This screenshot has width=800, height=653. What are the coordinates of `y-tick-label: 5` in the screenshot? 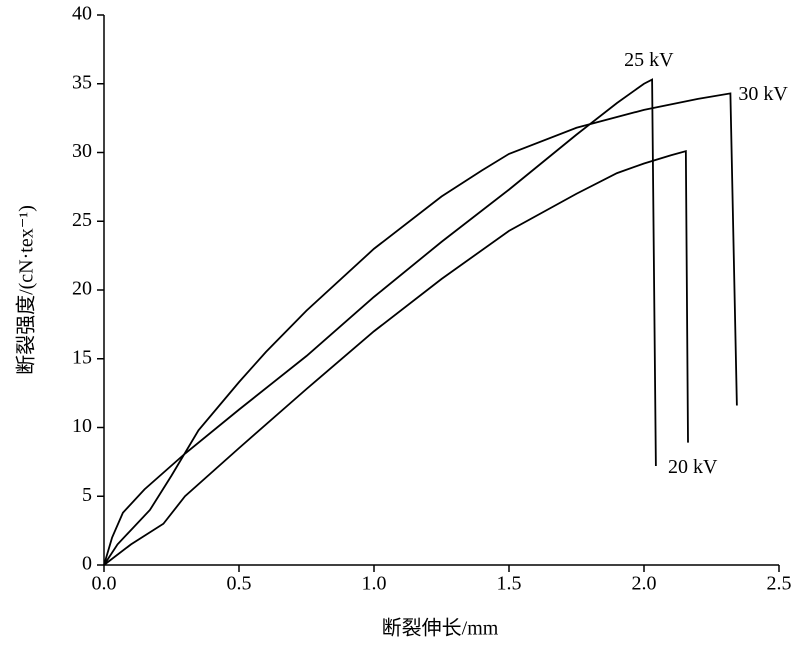 It's located at (87, 495).